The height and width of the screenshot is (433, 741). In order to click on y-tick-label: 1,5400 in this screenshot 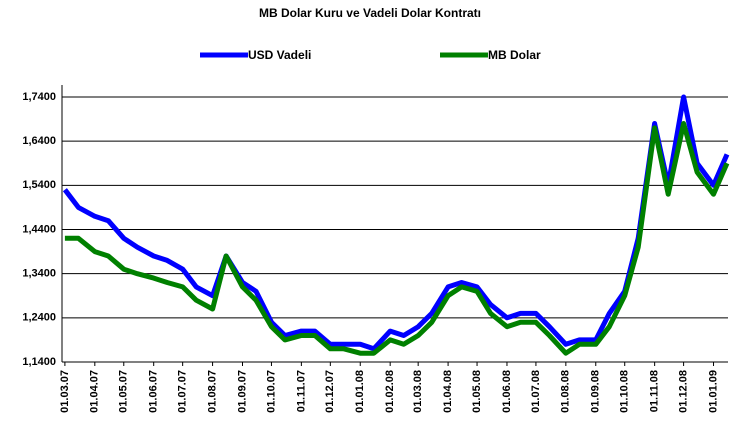, I will do `click(39, 185)`.